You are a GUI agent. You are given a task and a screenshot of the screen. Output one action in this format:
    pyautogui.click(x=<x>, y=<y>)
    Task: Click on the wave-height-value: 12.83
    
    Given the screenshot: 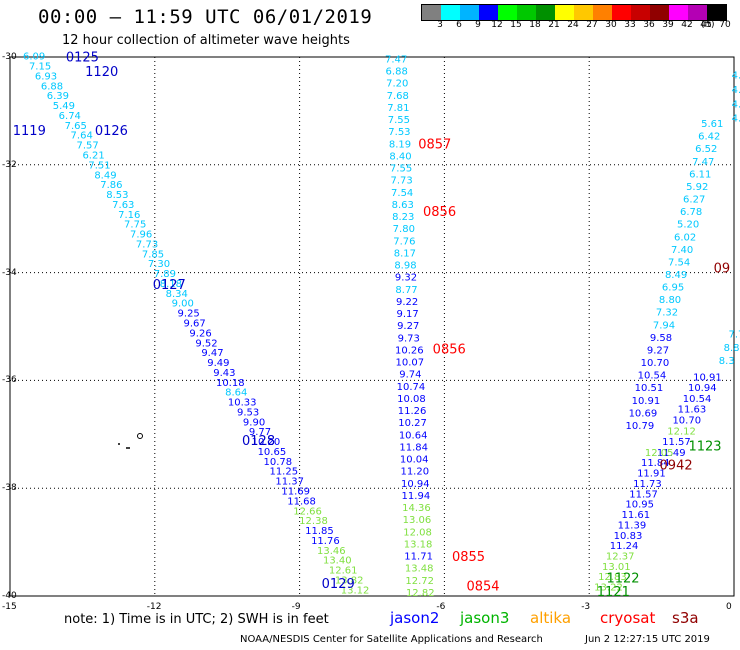 What is the action you would take?
    pyautogui.click(x=612, y=577)
    